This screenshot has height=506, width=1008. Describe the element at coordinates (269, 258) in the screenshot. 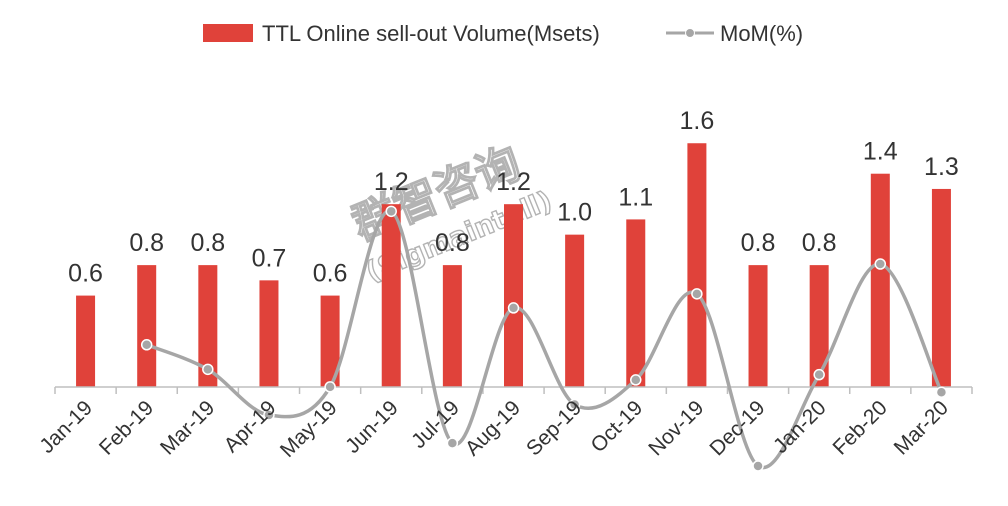

I see `data-label-apr-19: 0.7` at that location.